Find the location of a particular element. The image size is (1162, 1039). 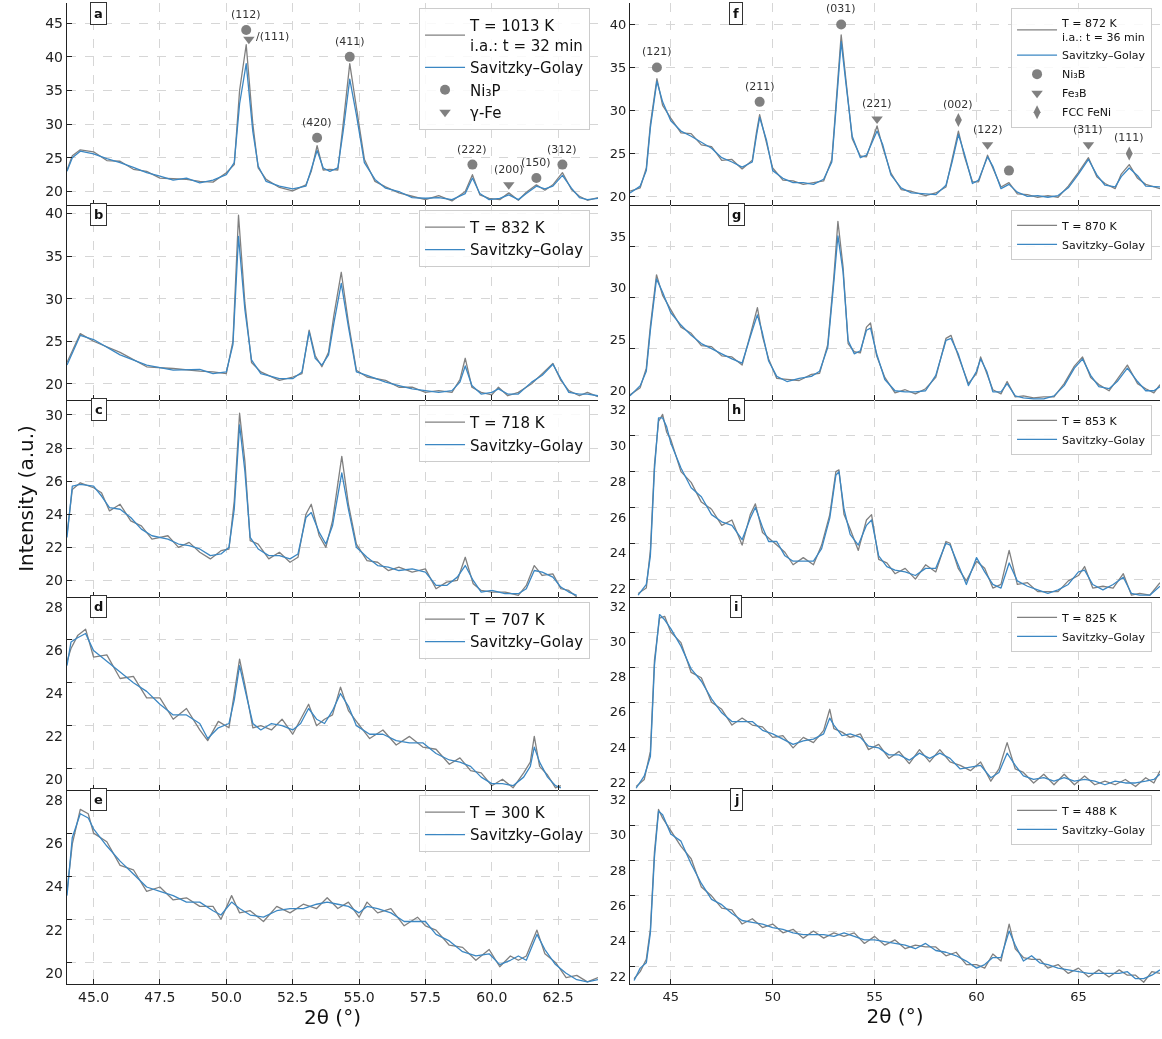

legend-label: T = 718 K is located at coordinates (507, 423).